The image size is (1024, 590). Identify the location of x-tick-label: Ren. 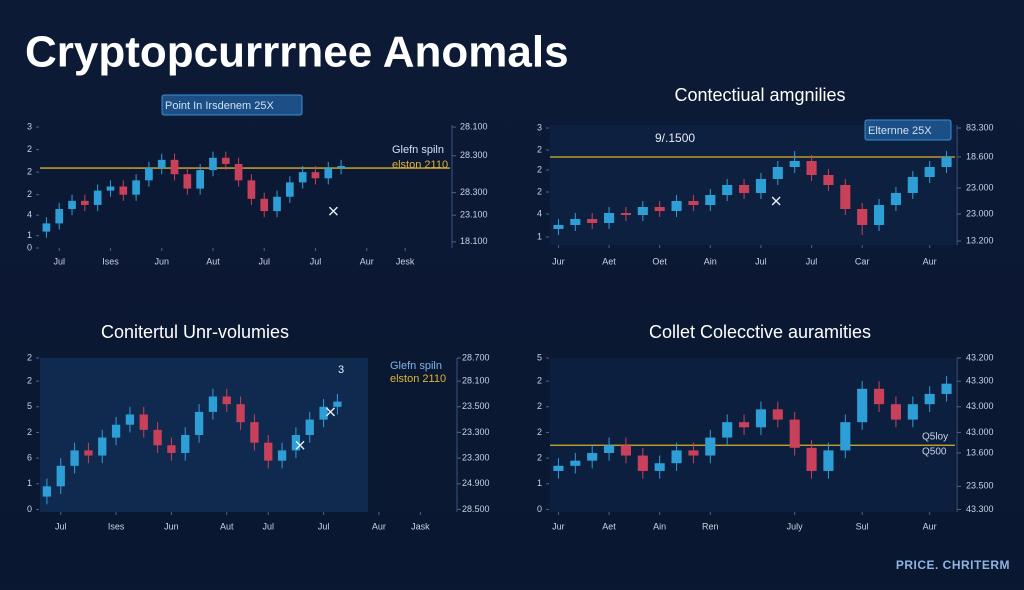
(710, 526).